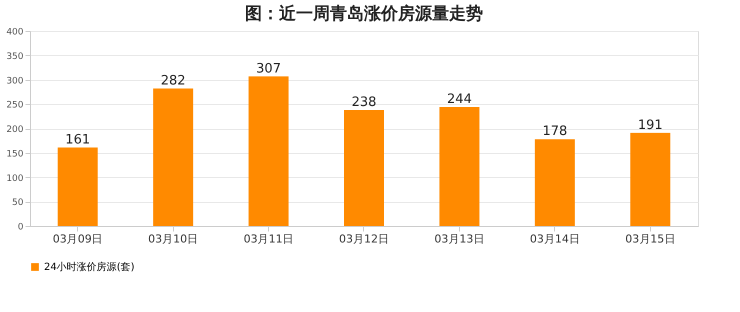 Image resolution: width=740 pixels, height=312 pixels. What do you see at coordinates (650, 125) in the screenshot?
I see `data-label: 191` at bounding box center [650, 125].